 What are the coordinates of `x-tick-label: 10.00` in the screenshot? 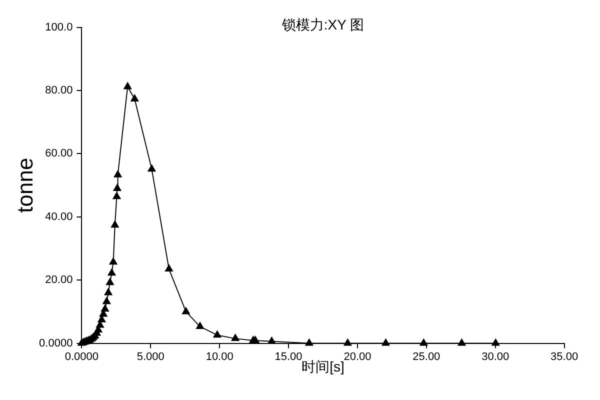 It's located at (220, 356).